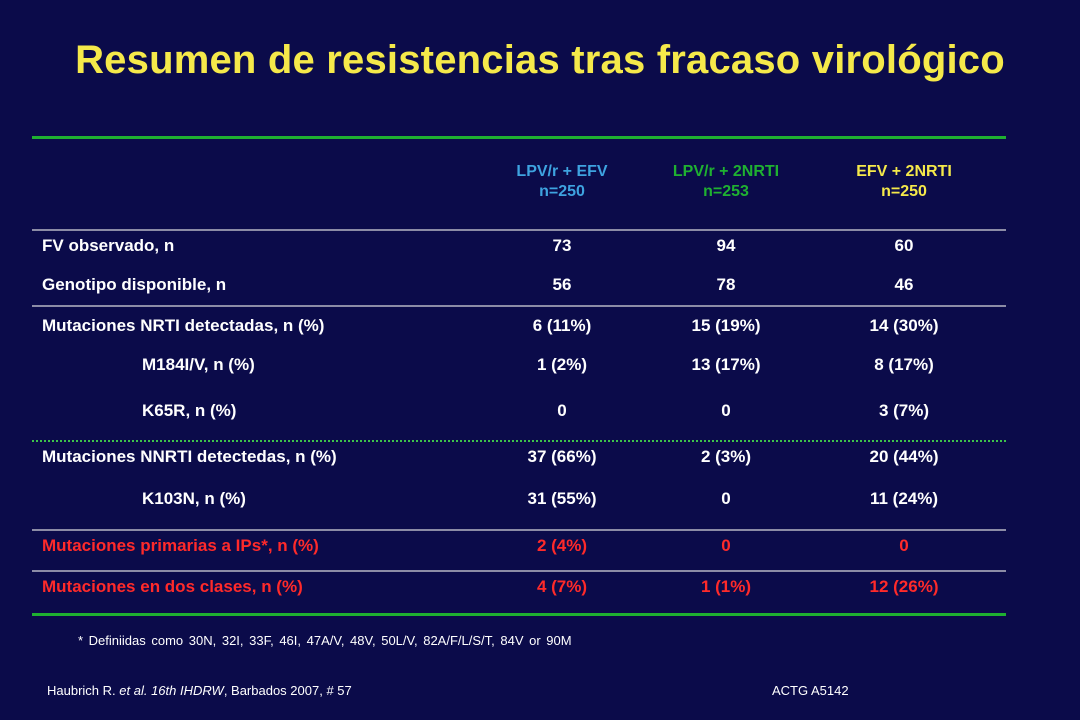 The width and height of the screenshot is (1080, 720). What do you see at coordinates (519, 441) in the screenshot?
I see `row-separator-nnrti` at bounding box center [519, 441].